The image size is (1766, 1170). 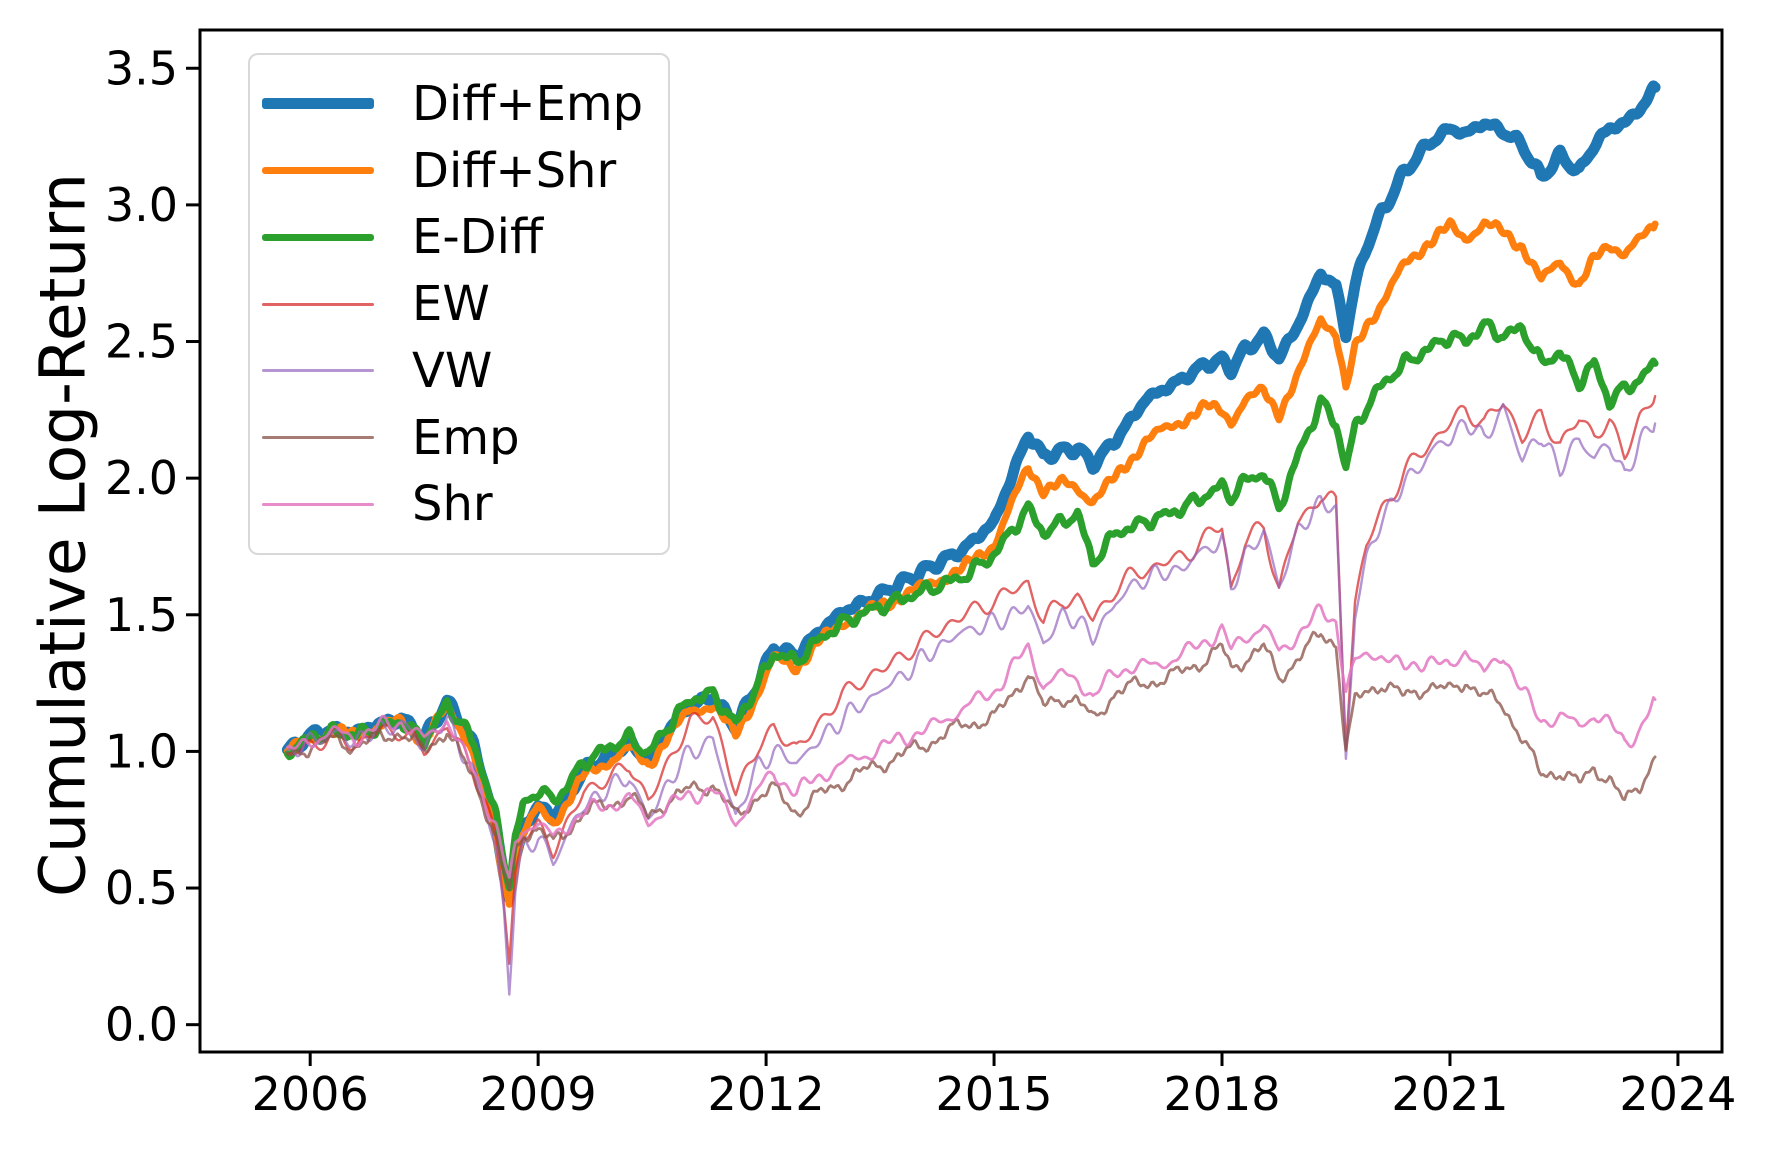 I want to click on y-tick-label-0.0: 0.0, so click(x=141, y=1025).